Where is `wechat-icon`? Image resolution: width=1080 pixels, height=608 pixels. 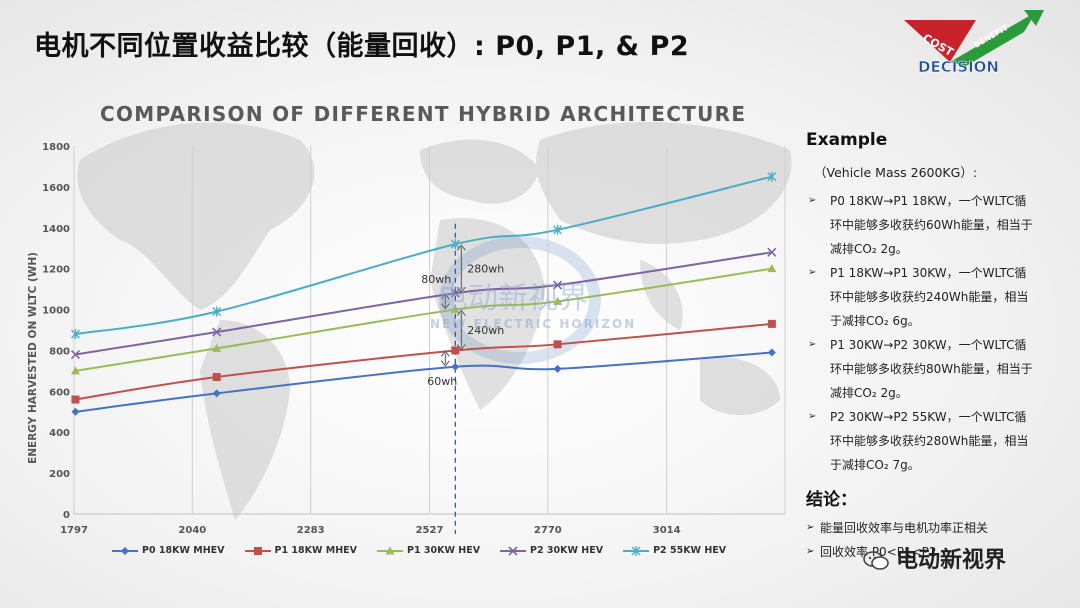 wechat-icon is located at coordinates (876, 560).